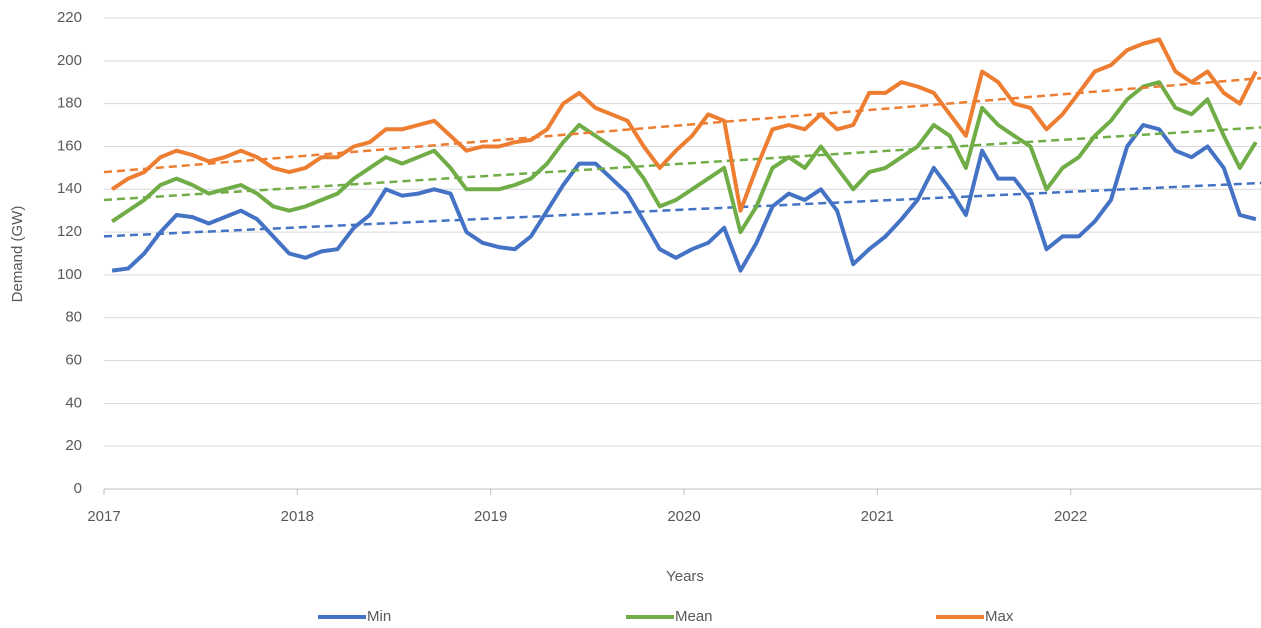 This screenshot has height=628, width=1261. Describe the element at coordinates (379, 616) in the screenshot. I see `legend-label: Min` at that location.